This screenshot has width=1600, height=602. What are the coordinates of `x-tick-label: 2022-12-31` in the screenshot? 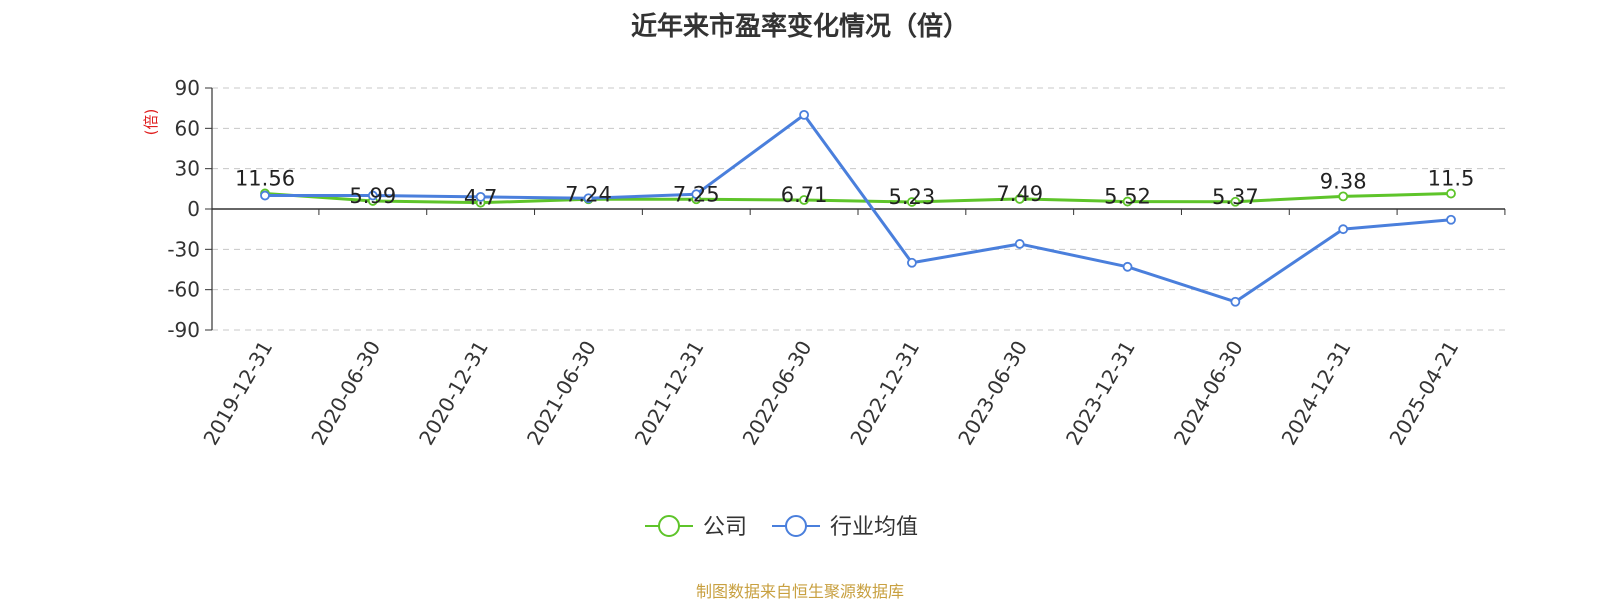 It's located at (884, 393).